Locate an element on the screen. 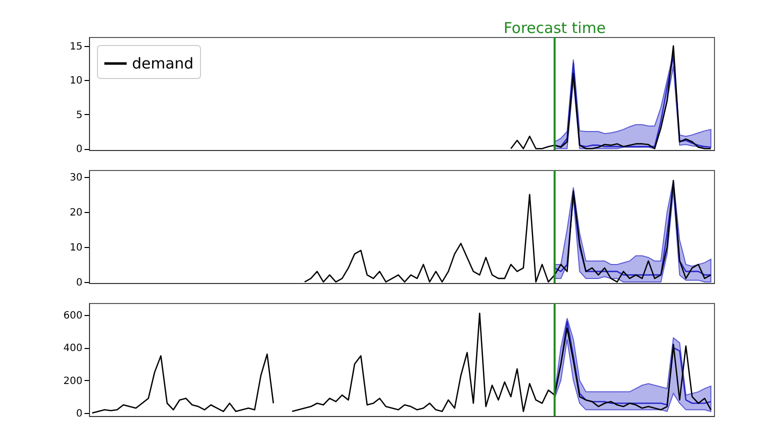 The width and height of the screenshot is (780, 444). y-tick-label: 600 is located at coordinates (72, 316).